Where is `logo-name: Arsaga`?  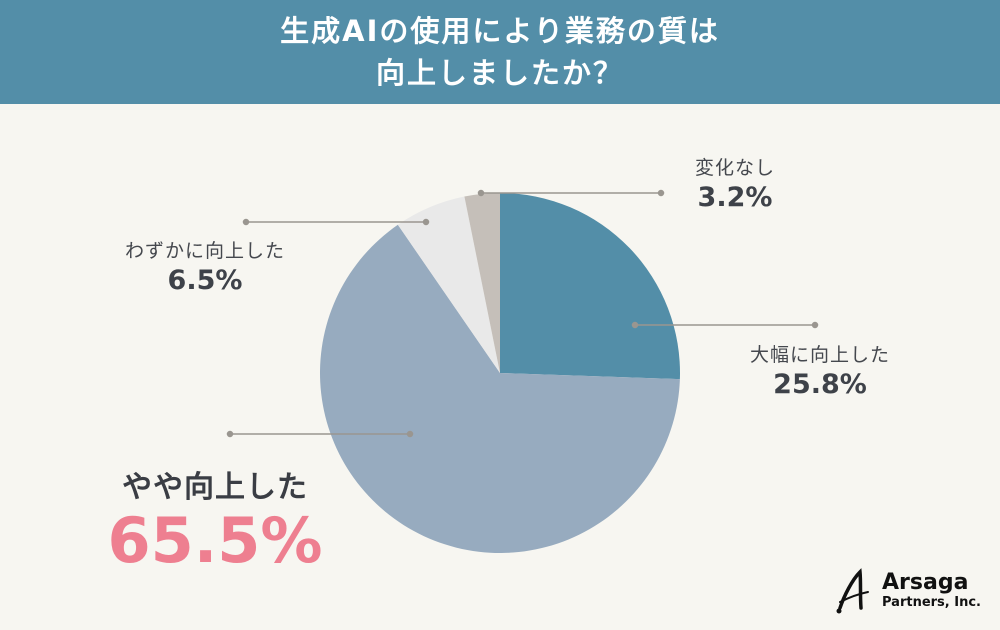
logo-name: Arsaga is located at coordinates (925, 582).